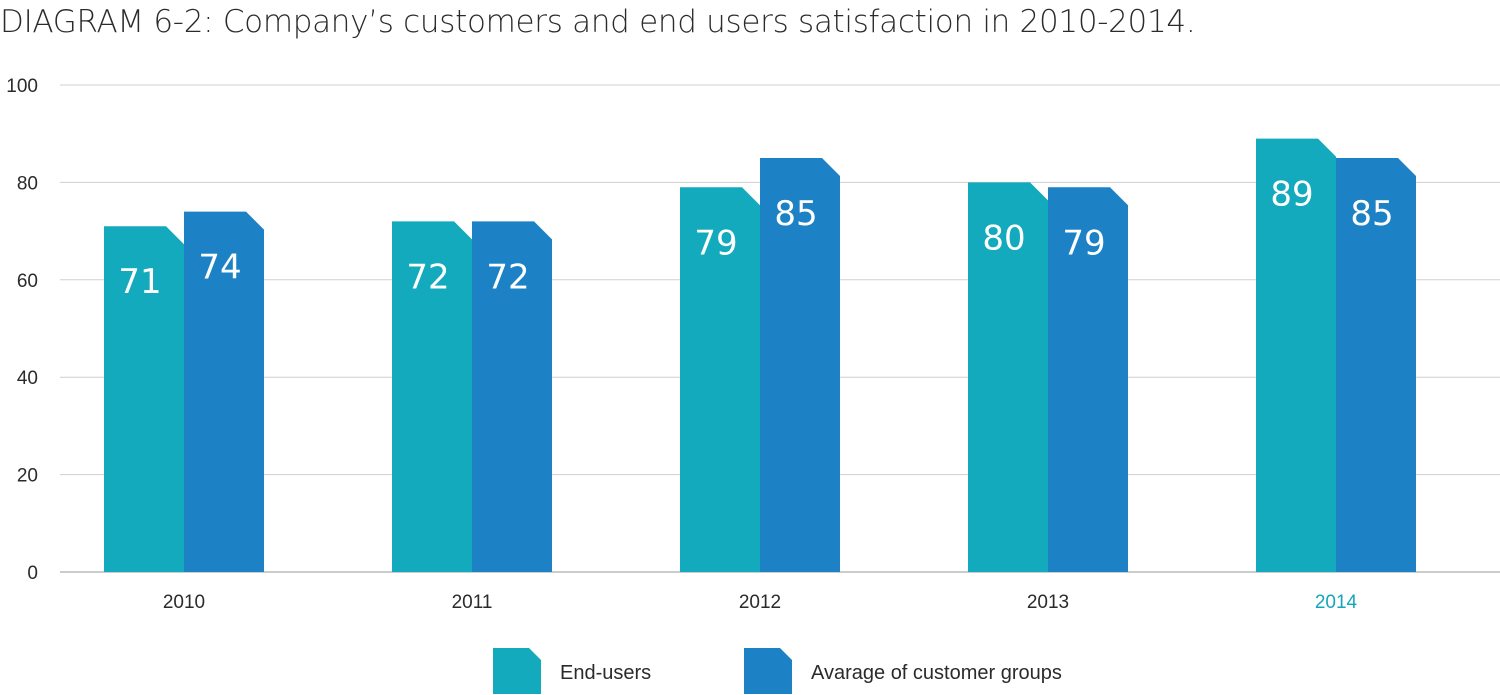 Image resolution: width=1500 pixels, height=695 pixels. What do you see at coordinates (219, 268) in the screenshot?
I see `data-label: 74` at bounding box center [219, 268].